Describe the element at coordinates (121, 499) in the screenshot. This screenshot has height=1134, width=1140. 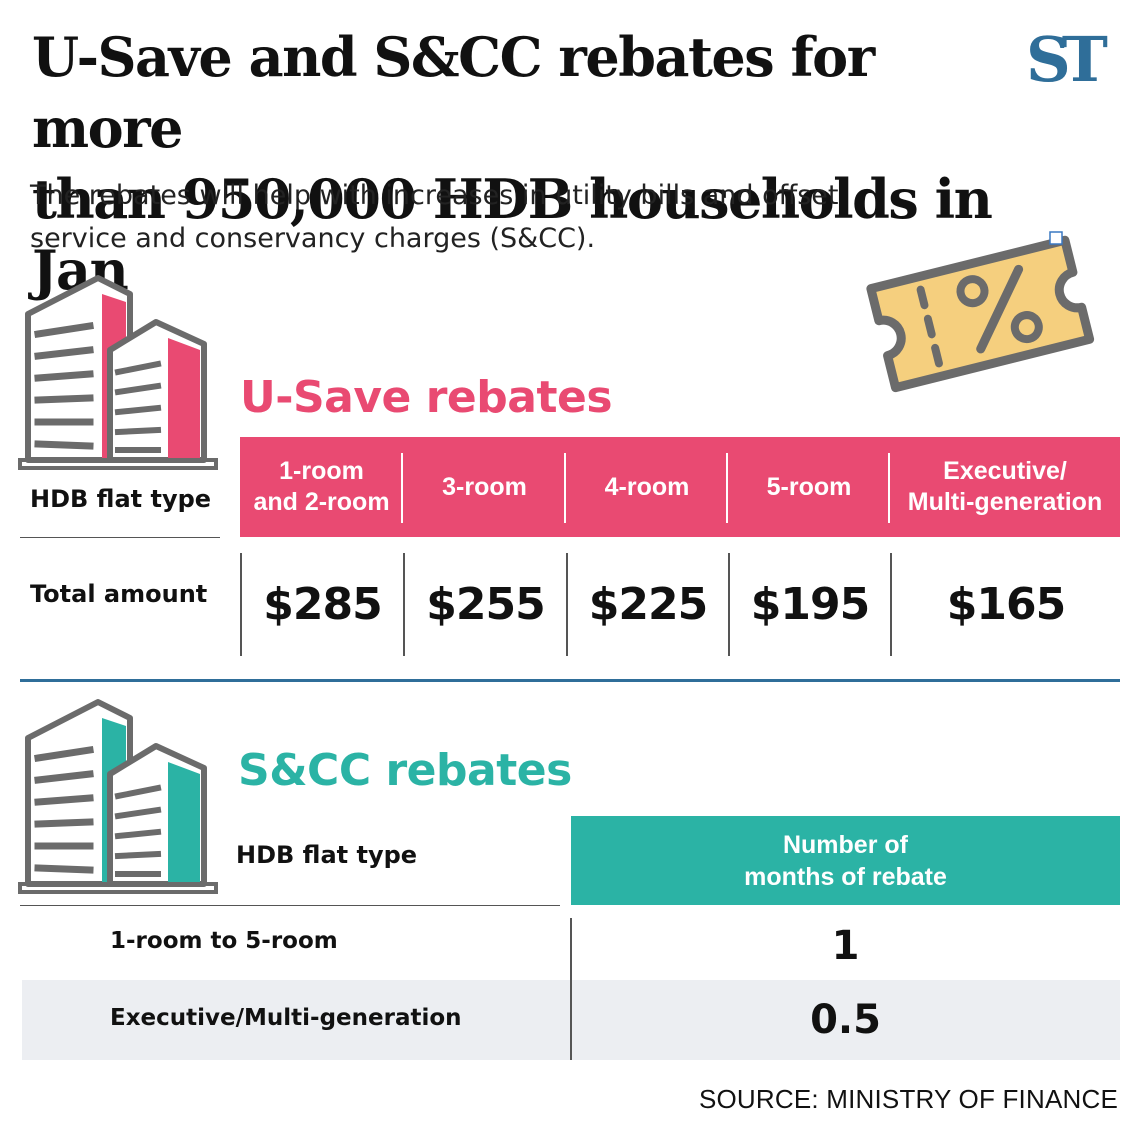
I see `usave-flat-type-label: HDB flat type` at that location.